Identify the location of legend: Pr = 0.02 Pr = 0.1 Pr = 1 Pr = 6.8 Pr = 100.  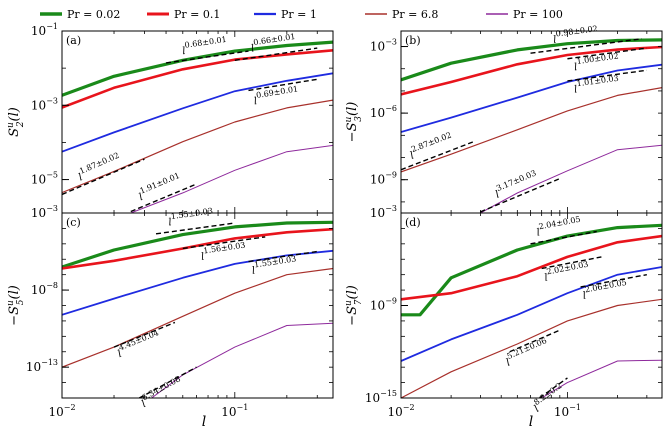
(301, 14).